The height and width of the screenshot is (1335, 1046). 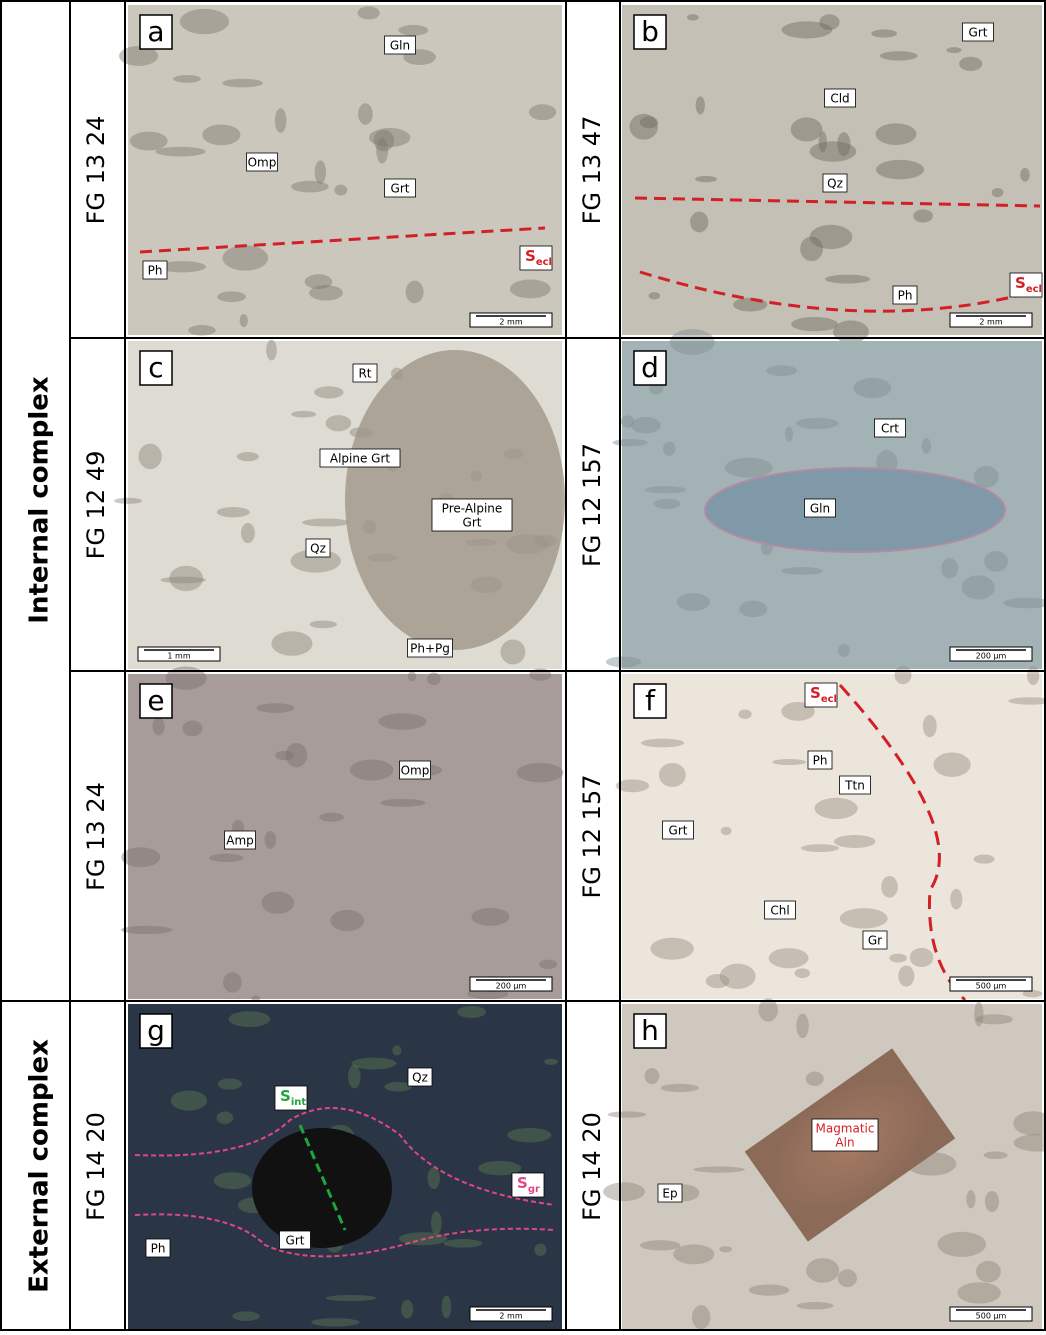 I want to click on panel: d FG 12 157 200 µm Crt Gln, so click(x=812, y=499).